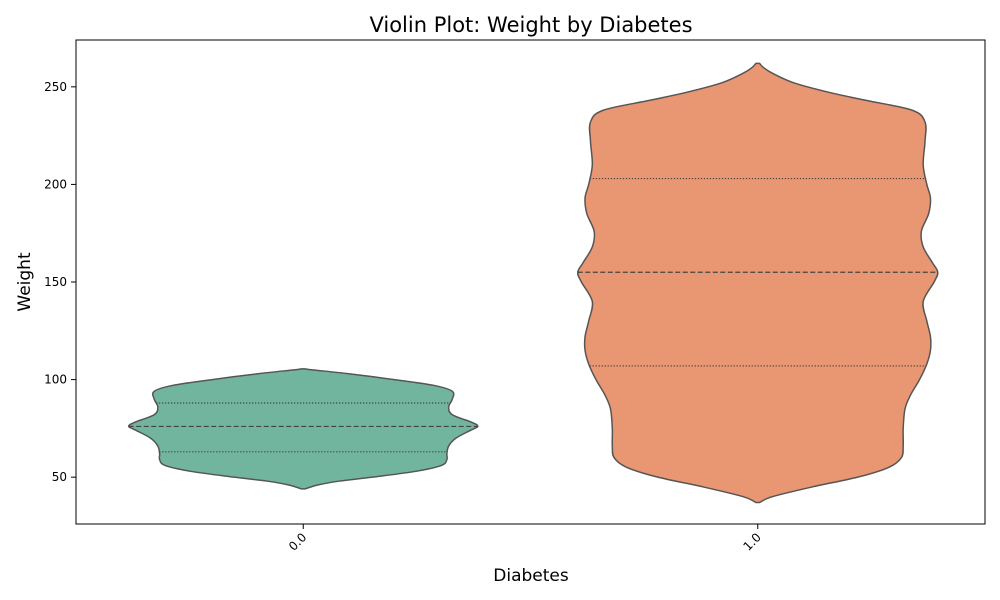  I want to click on violin-body-0.0, so click(303, 429).